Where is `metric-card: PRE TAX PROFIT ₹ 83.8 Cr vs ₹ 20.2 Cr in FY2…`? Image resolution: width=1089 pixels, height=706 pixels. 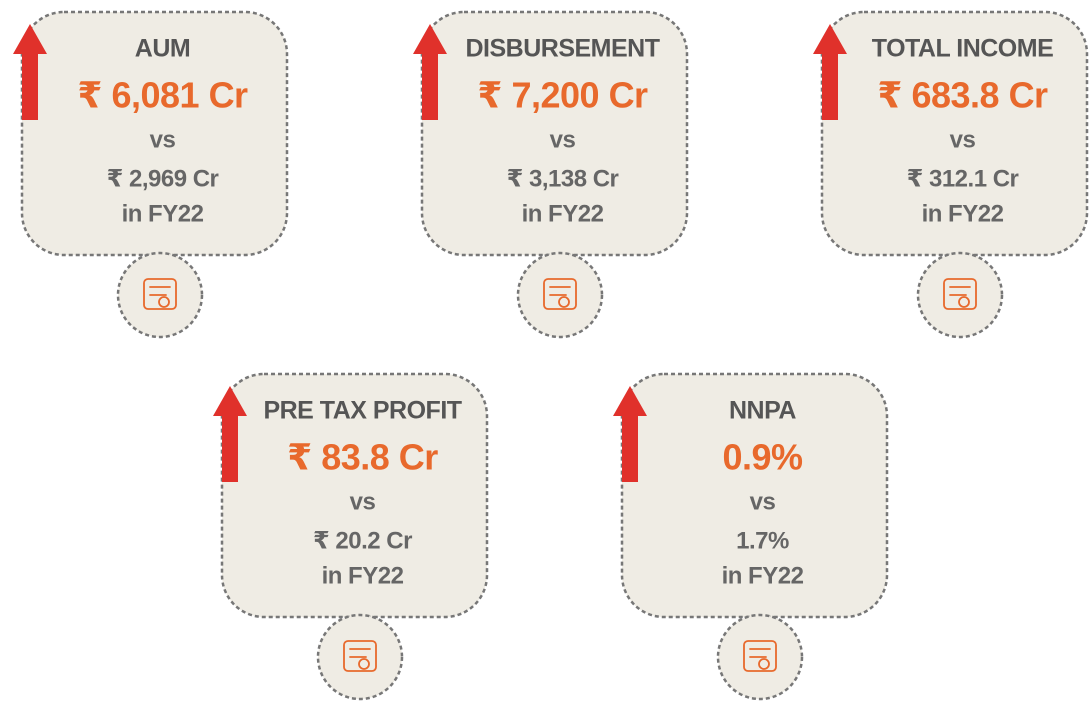
metric-card: PRE TAX PROFIT ₹ 83.8 Cr vs ₹ 20.2 Cr in FY2… is located at coordinates (351, 536).